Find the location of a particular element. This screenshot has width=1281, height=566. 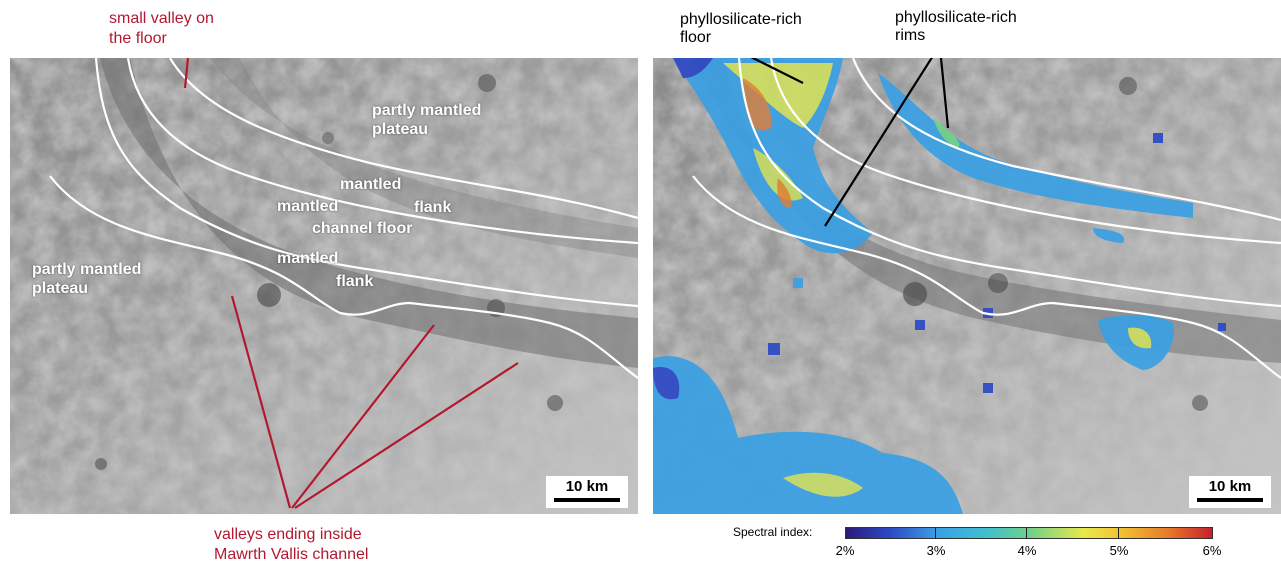

label-partly-mantled-plateau-top: partly mantled plateau is located at coordinates (427, 120).